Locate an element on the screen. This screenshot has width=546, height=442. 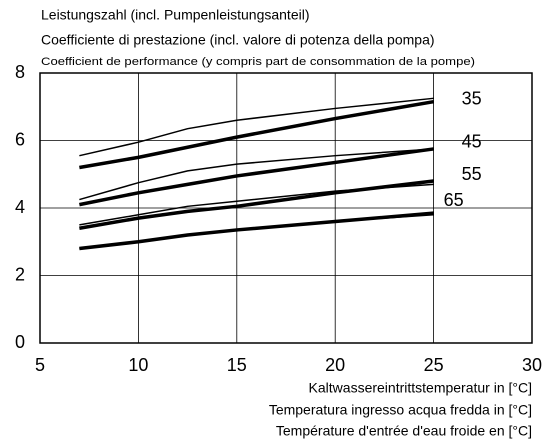
x-tick-label: 15 is located at coordinates (237, 365).